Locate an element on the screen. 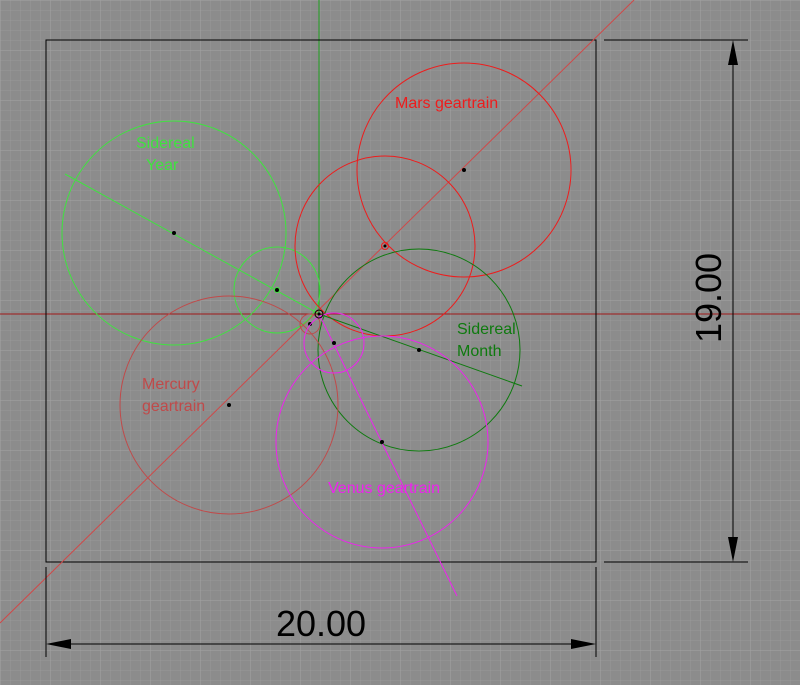  sidereal-month-geartrain is located at coordinates (420, 350).